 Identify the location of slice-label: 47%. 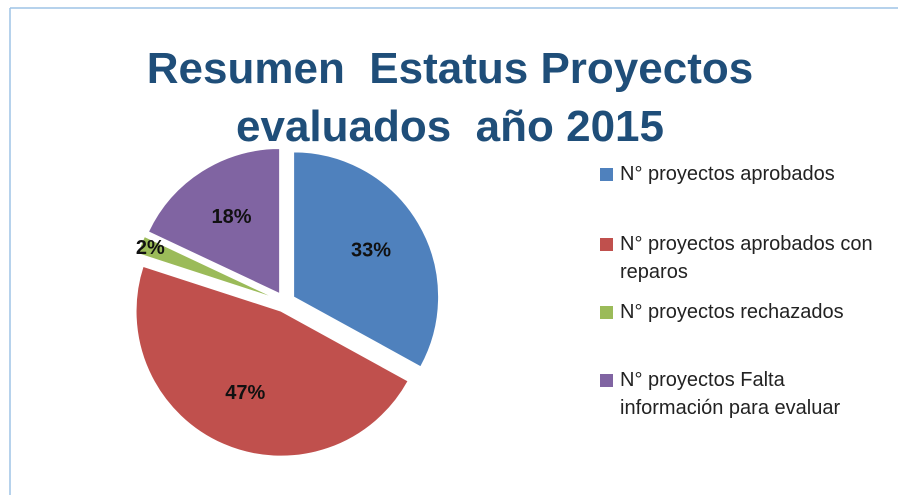
(245, 393).